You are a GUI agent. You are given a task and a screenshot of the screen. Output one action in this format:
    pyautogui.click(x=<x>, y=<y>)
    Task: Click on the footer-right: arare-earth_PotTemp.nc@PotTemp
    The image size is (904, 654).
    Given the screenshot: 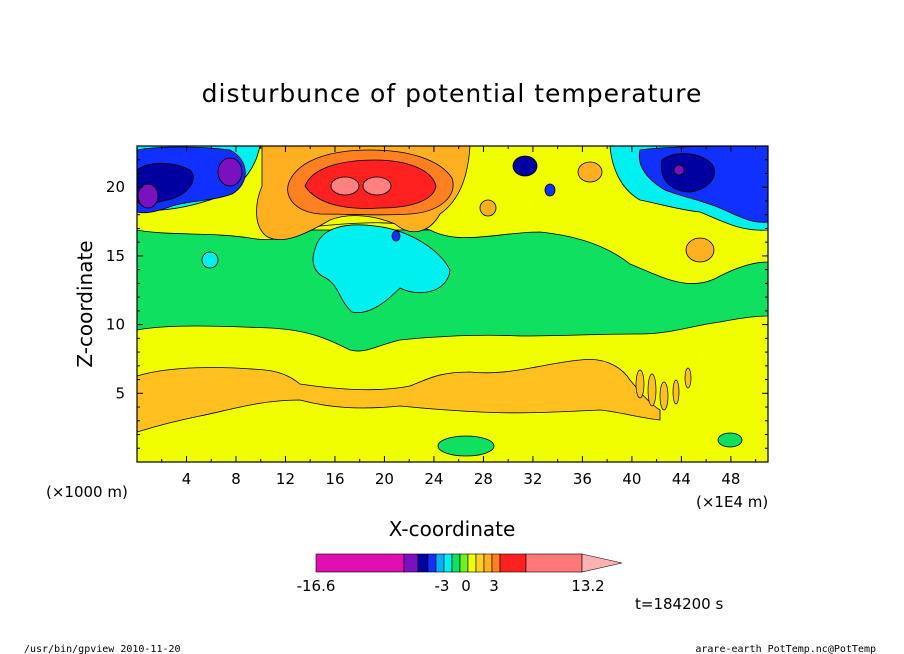 What is the action you would take?
    pyautogui.click(x=785, y=649)
    